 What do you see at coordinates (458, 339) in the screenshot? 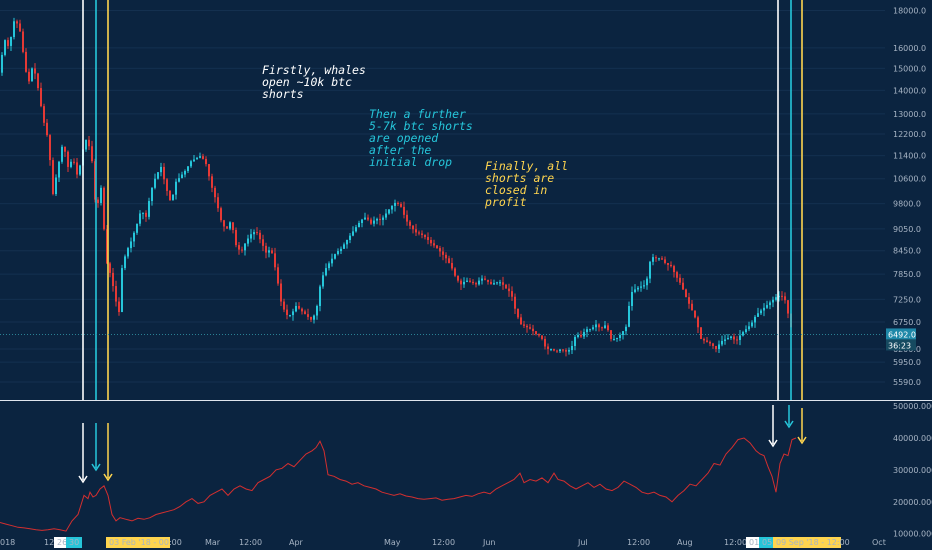
I see `price-tags: 6492.0 36:23` at bounding box center [458, 339].